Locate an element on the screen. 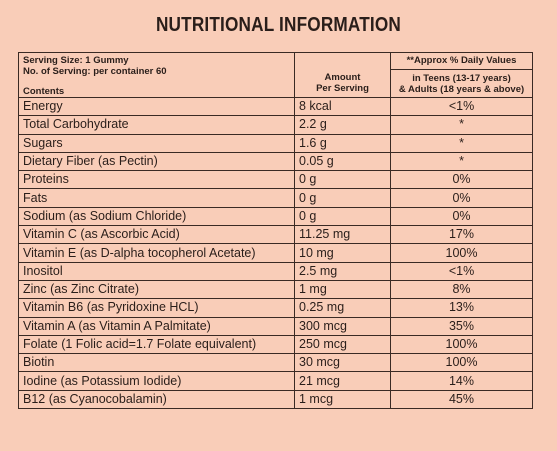  table-row: Inositol 2.5 mg <1% is located at coordinates (275, 271).